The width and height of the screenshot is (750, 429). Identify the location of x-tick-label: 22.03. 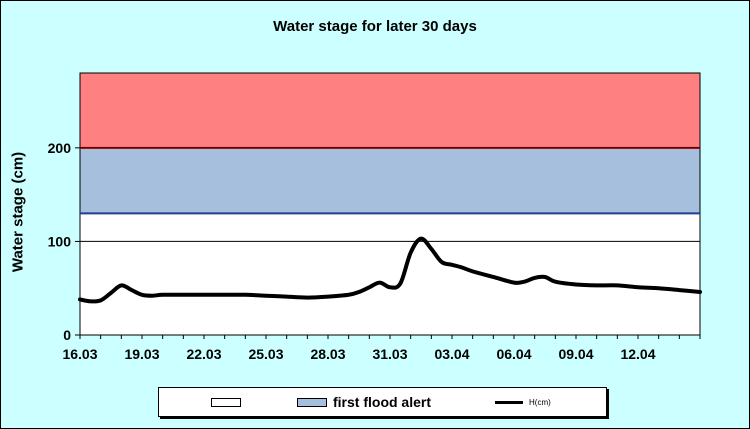
(203, 354).